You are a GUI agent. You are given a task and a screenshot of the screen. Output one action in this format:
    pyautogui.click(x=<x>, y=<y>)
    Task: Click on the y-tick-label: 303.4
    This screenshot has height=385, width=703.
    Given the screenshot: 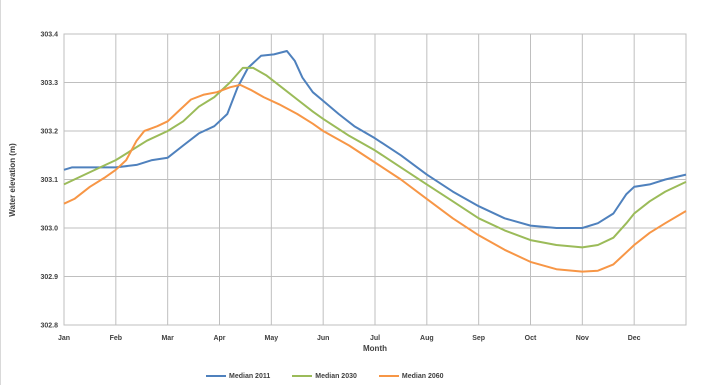 What is the action you would take?
    pyautogui.click(x=49, y=35)
    